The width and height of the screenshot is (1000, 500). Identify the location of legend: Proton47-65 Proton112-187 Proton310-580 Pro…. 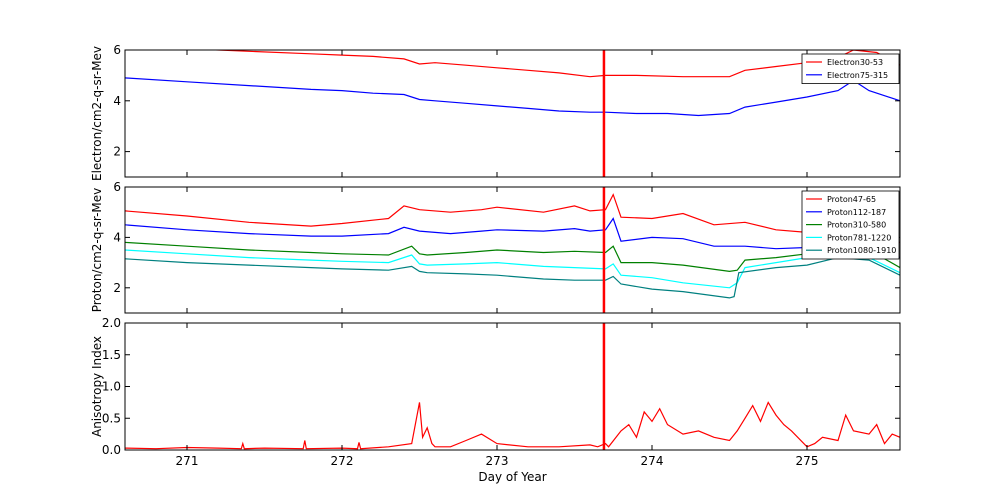
(850, 225).